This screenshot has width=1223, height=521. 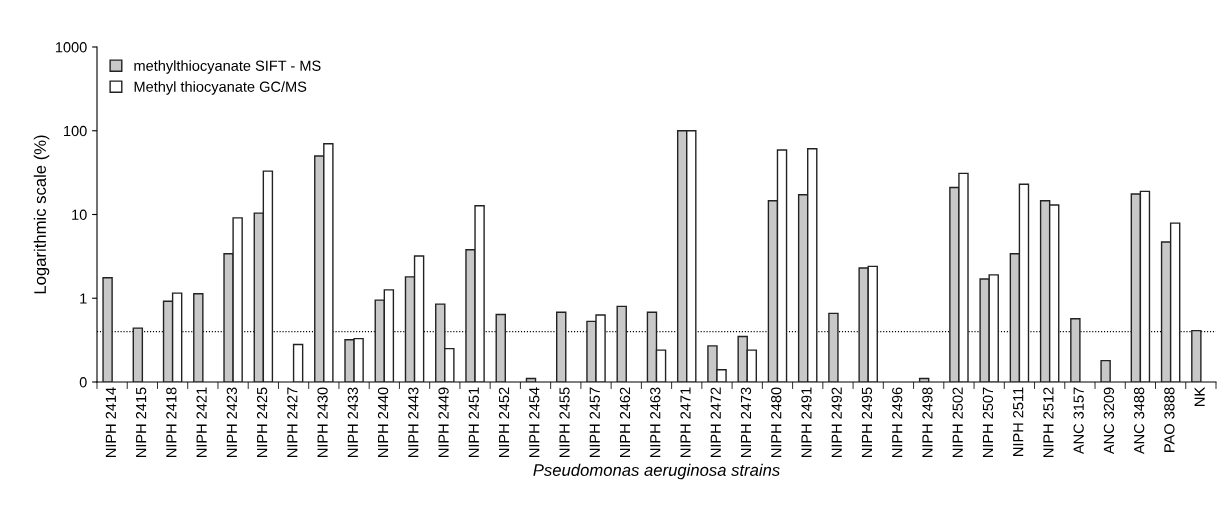 I want to click on x-tick-label: NIPH 2423, so click(x=232, y=422).